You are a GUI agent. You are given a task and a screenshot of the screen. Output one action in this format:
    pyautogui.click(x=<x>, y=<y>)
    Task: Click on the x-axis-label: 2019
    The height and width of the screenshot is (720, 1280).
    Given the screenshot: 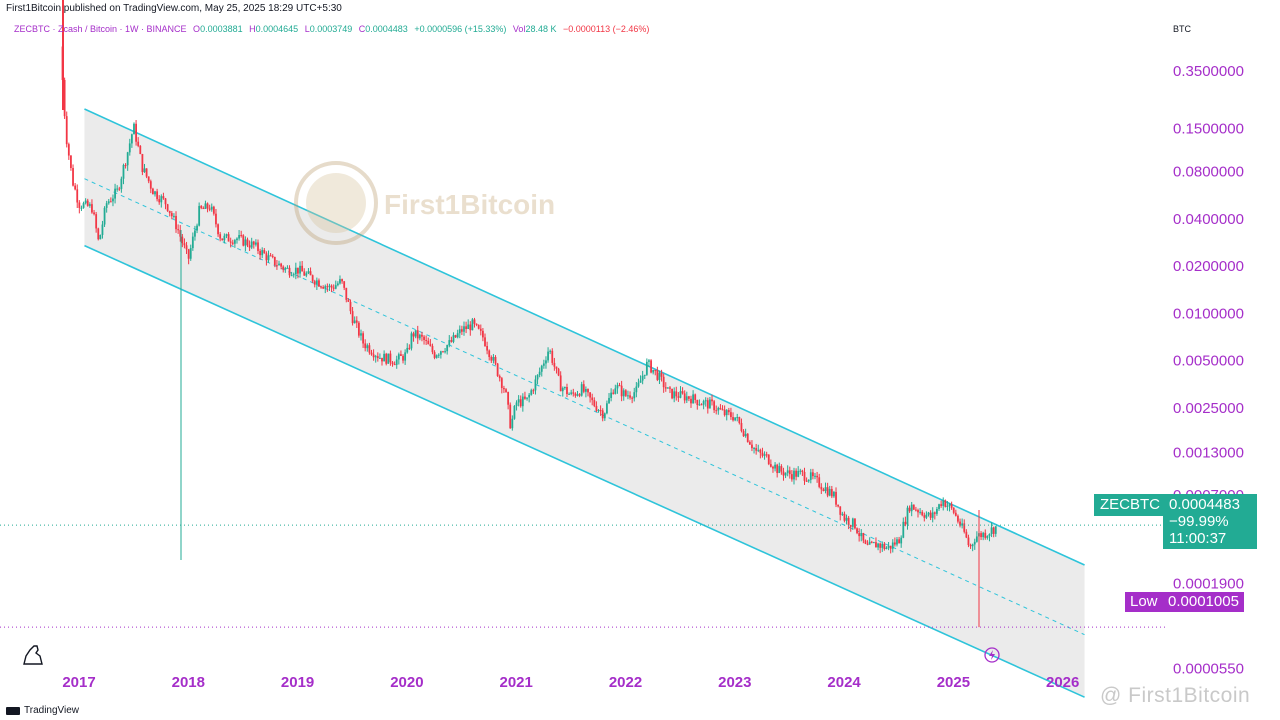 What is the action you would take?
    pyautogui.click(x=297, y=682)
    